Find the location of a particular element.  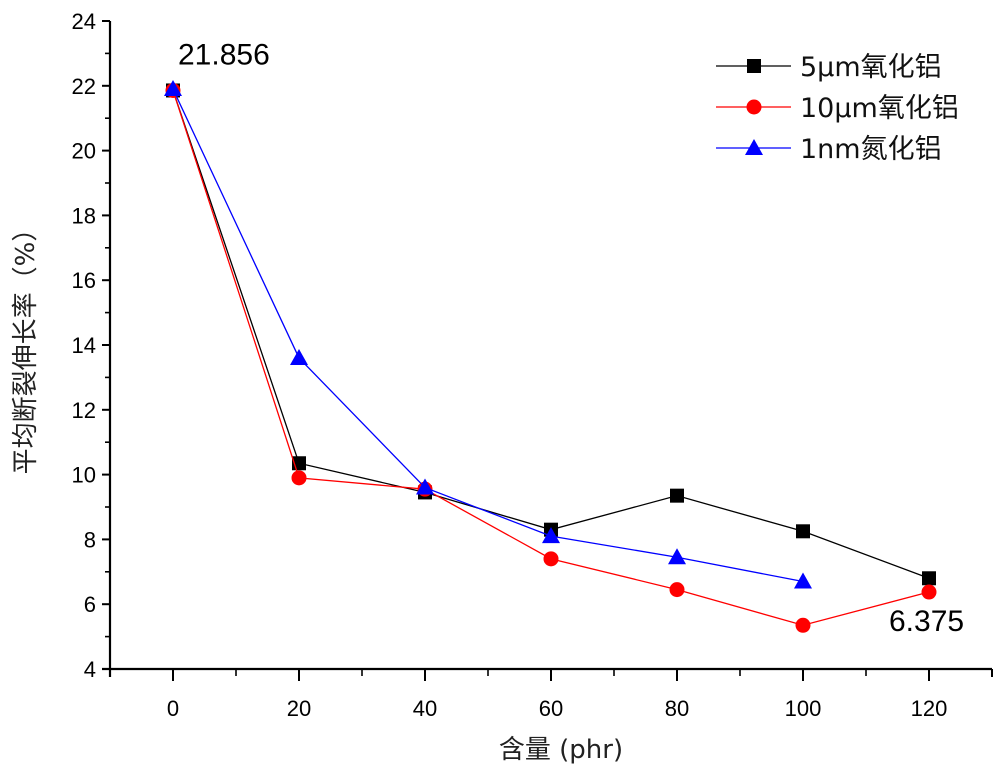

legend-item: 5μm氧化铝 is located at coordinates (829, 67).